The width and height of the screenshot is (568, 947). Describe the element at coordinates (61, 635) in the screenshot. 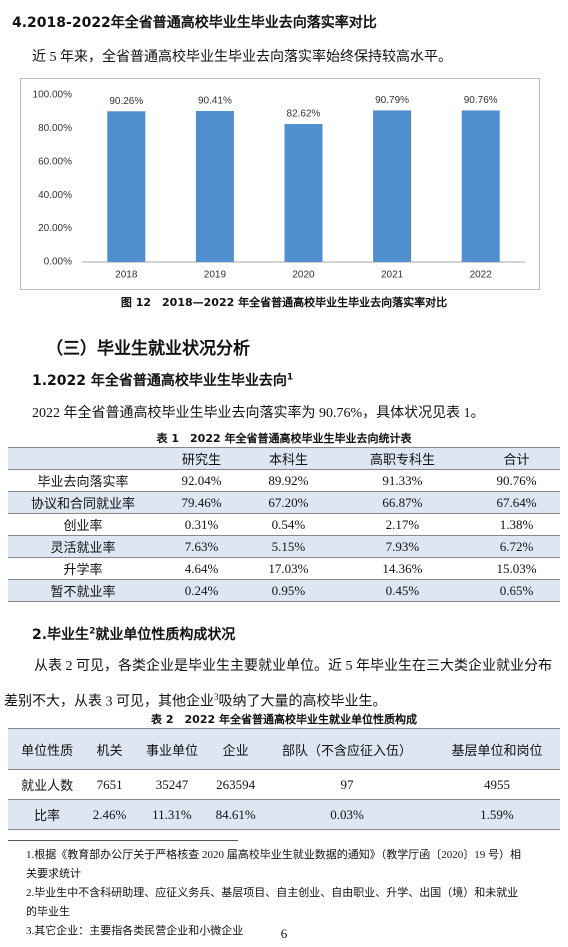

I see `sub-heading-text: 2.毕业生` at that location.